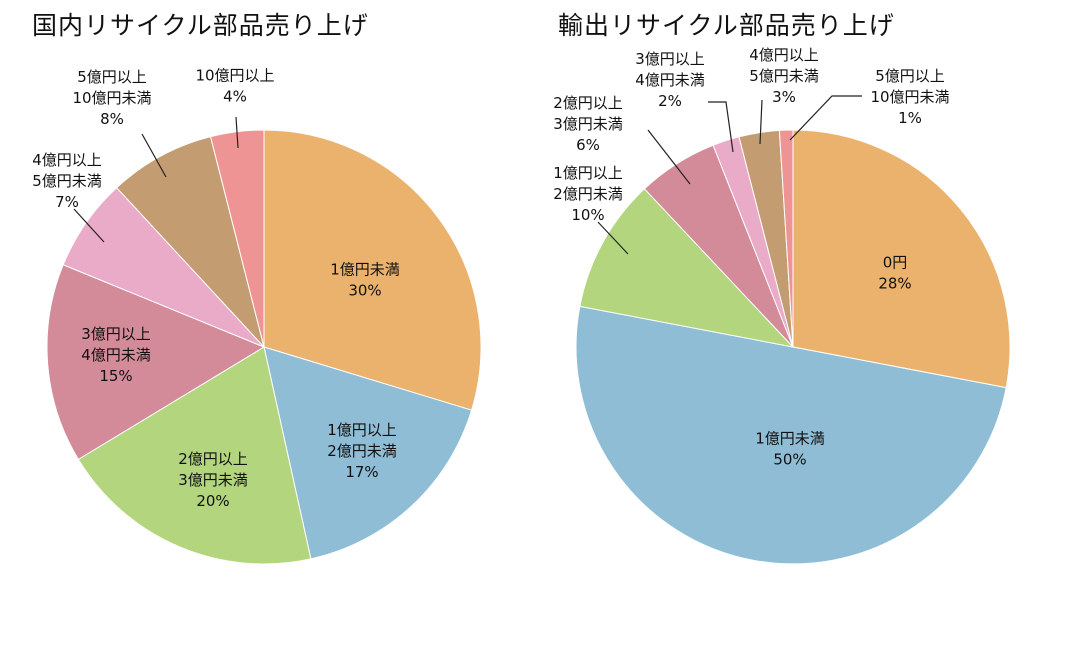 The height and width of the screenshot is (670, 1068). Describe the element at coordinates (234, 85) in the screenshot. I see `slice-label-domestic-7: 10億円以上 4%` at that location.